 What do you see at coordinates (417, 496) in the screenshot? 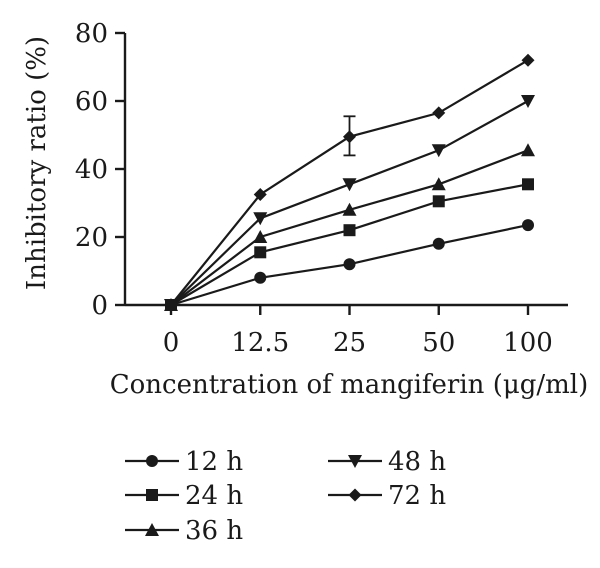
I see `legend-label-72h: 72 h` at bounding box center [417, 496].